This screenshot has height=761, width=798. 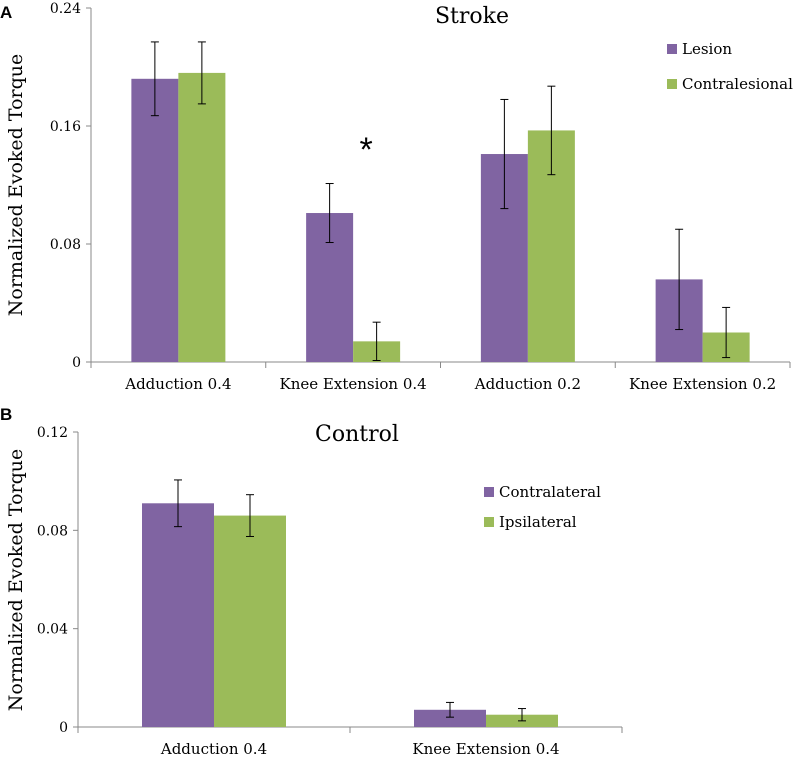 What do you see at coordinates (52, 433) in the screenshot?
I see `y-tick-label: 0.12` at bounding box center [52, 433].